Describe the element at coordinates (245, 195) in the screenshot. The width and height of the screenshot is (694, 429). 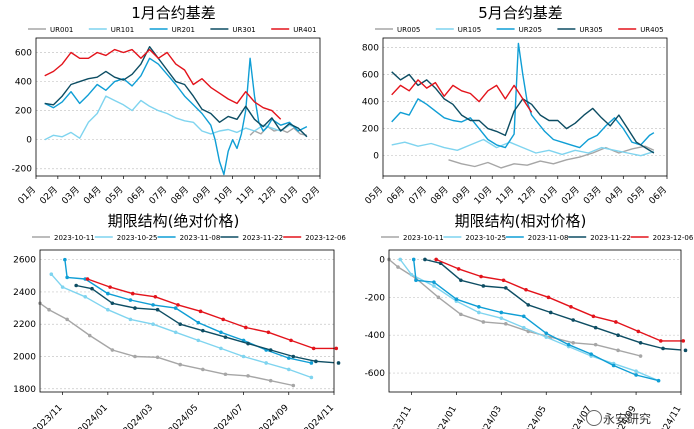
I see `x-tick-label: 11月` at that location.